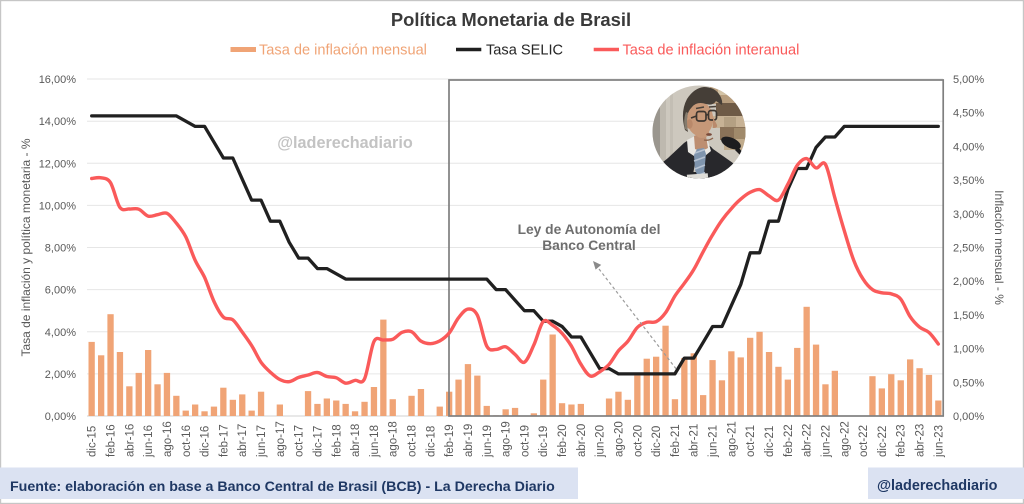  I want to click on svg-text: ago-20, so click(620, 439).